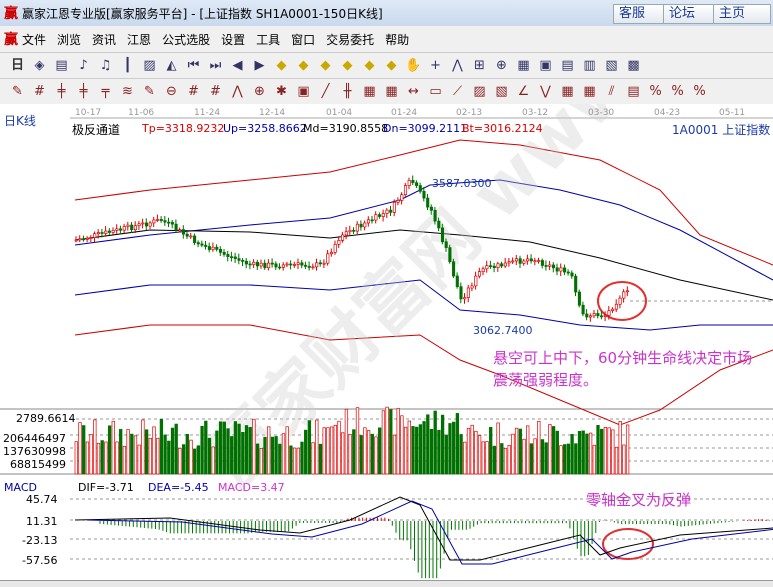  What do you see at coordinates (325, 91) in the screenshot?
I see `drawing-tool-icon: ╱` at bounding box center [325, 91].